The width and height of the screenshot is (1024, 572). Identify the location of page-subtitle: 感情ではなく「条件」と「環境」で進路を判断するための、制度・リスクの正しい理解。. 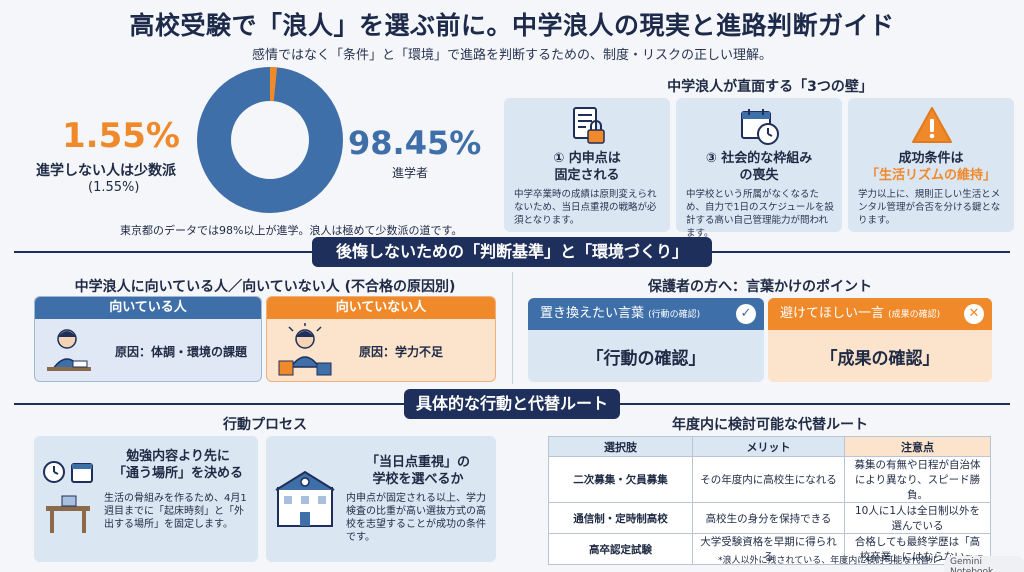
(511, 55).